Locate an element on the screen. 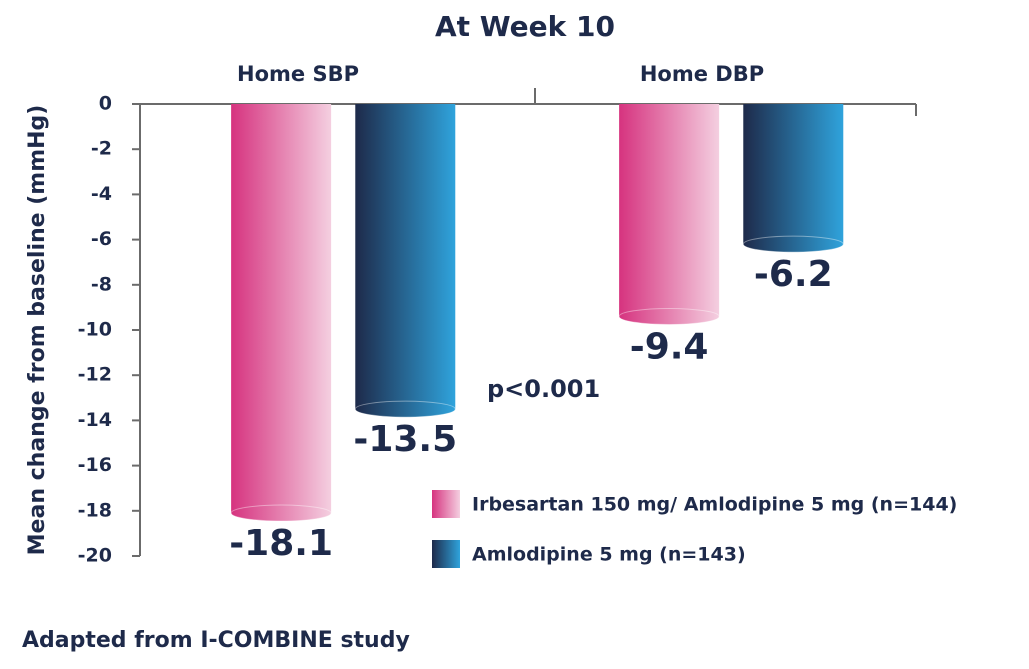  y-tick-label: -14 is located at coordinates (95, 420).